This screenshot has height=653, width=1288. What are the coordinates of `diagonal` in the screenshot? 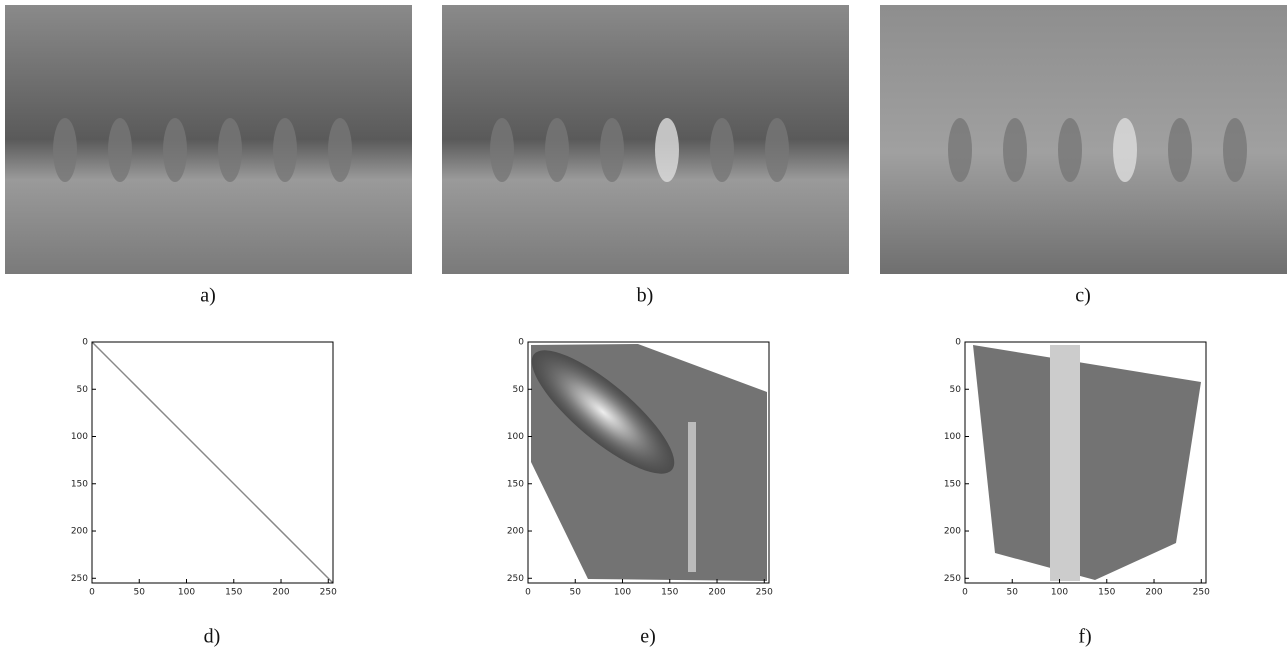 It's located at (212, 462).